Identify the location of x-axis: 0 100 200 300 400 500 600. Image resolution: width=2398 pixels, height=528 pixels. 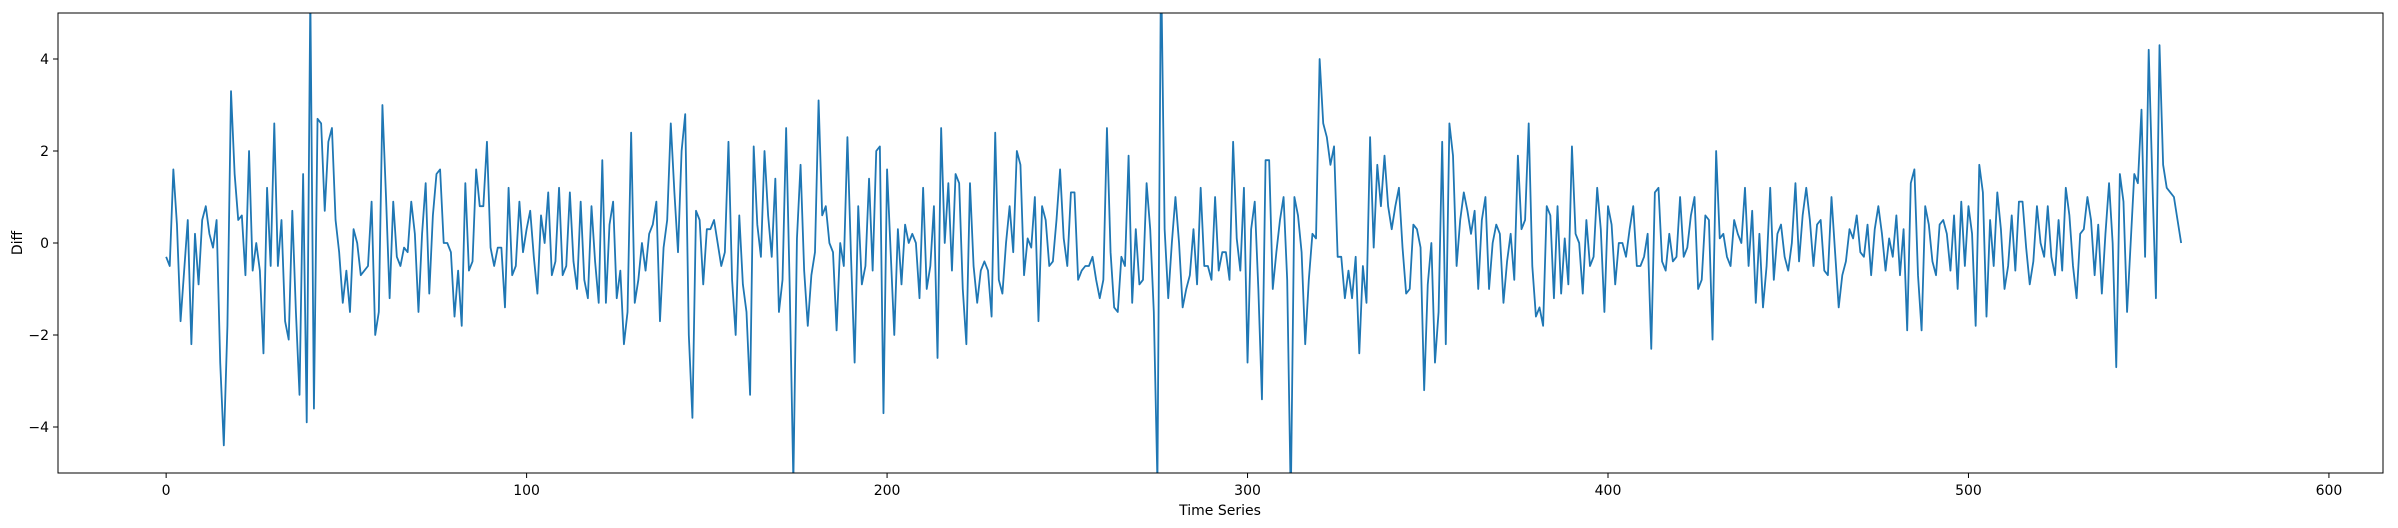
(1252, 486).